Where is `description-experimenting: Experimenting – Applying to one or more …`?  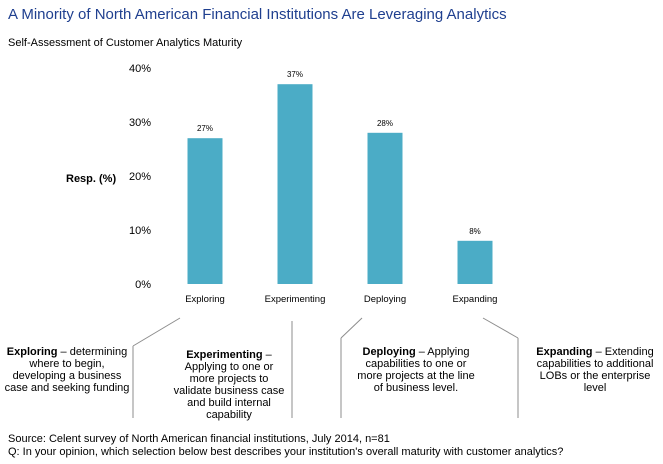 description-experimenting: Experimenting – Applying to one or more … is located at coordinates (229, 385).